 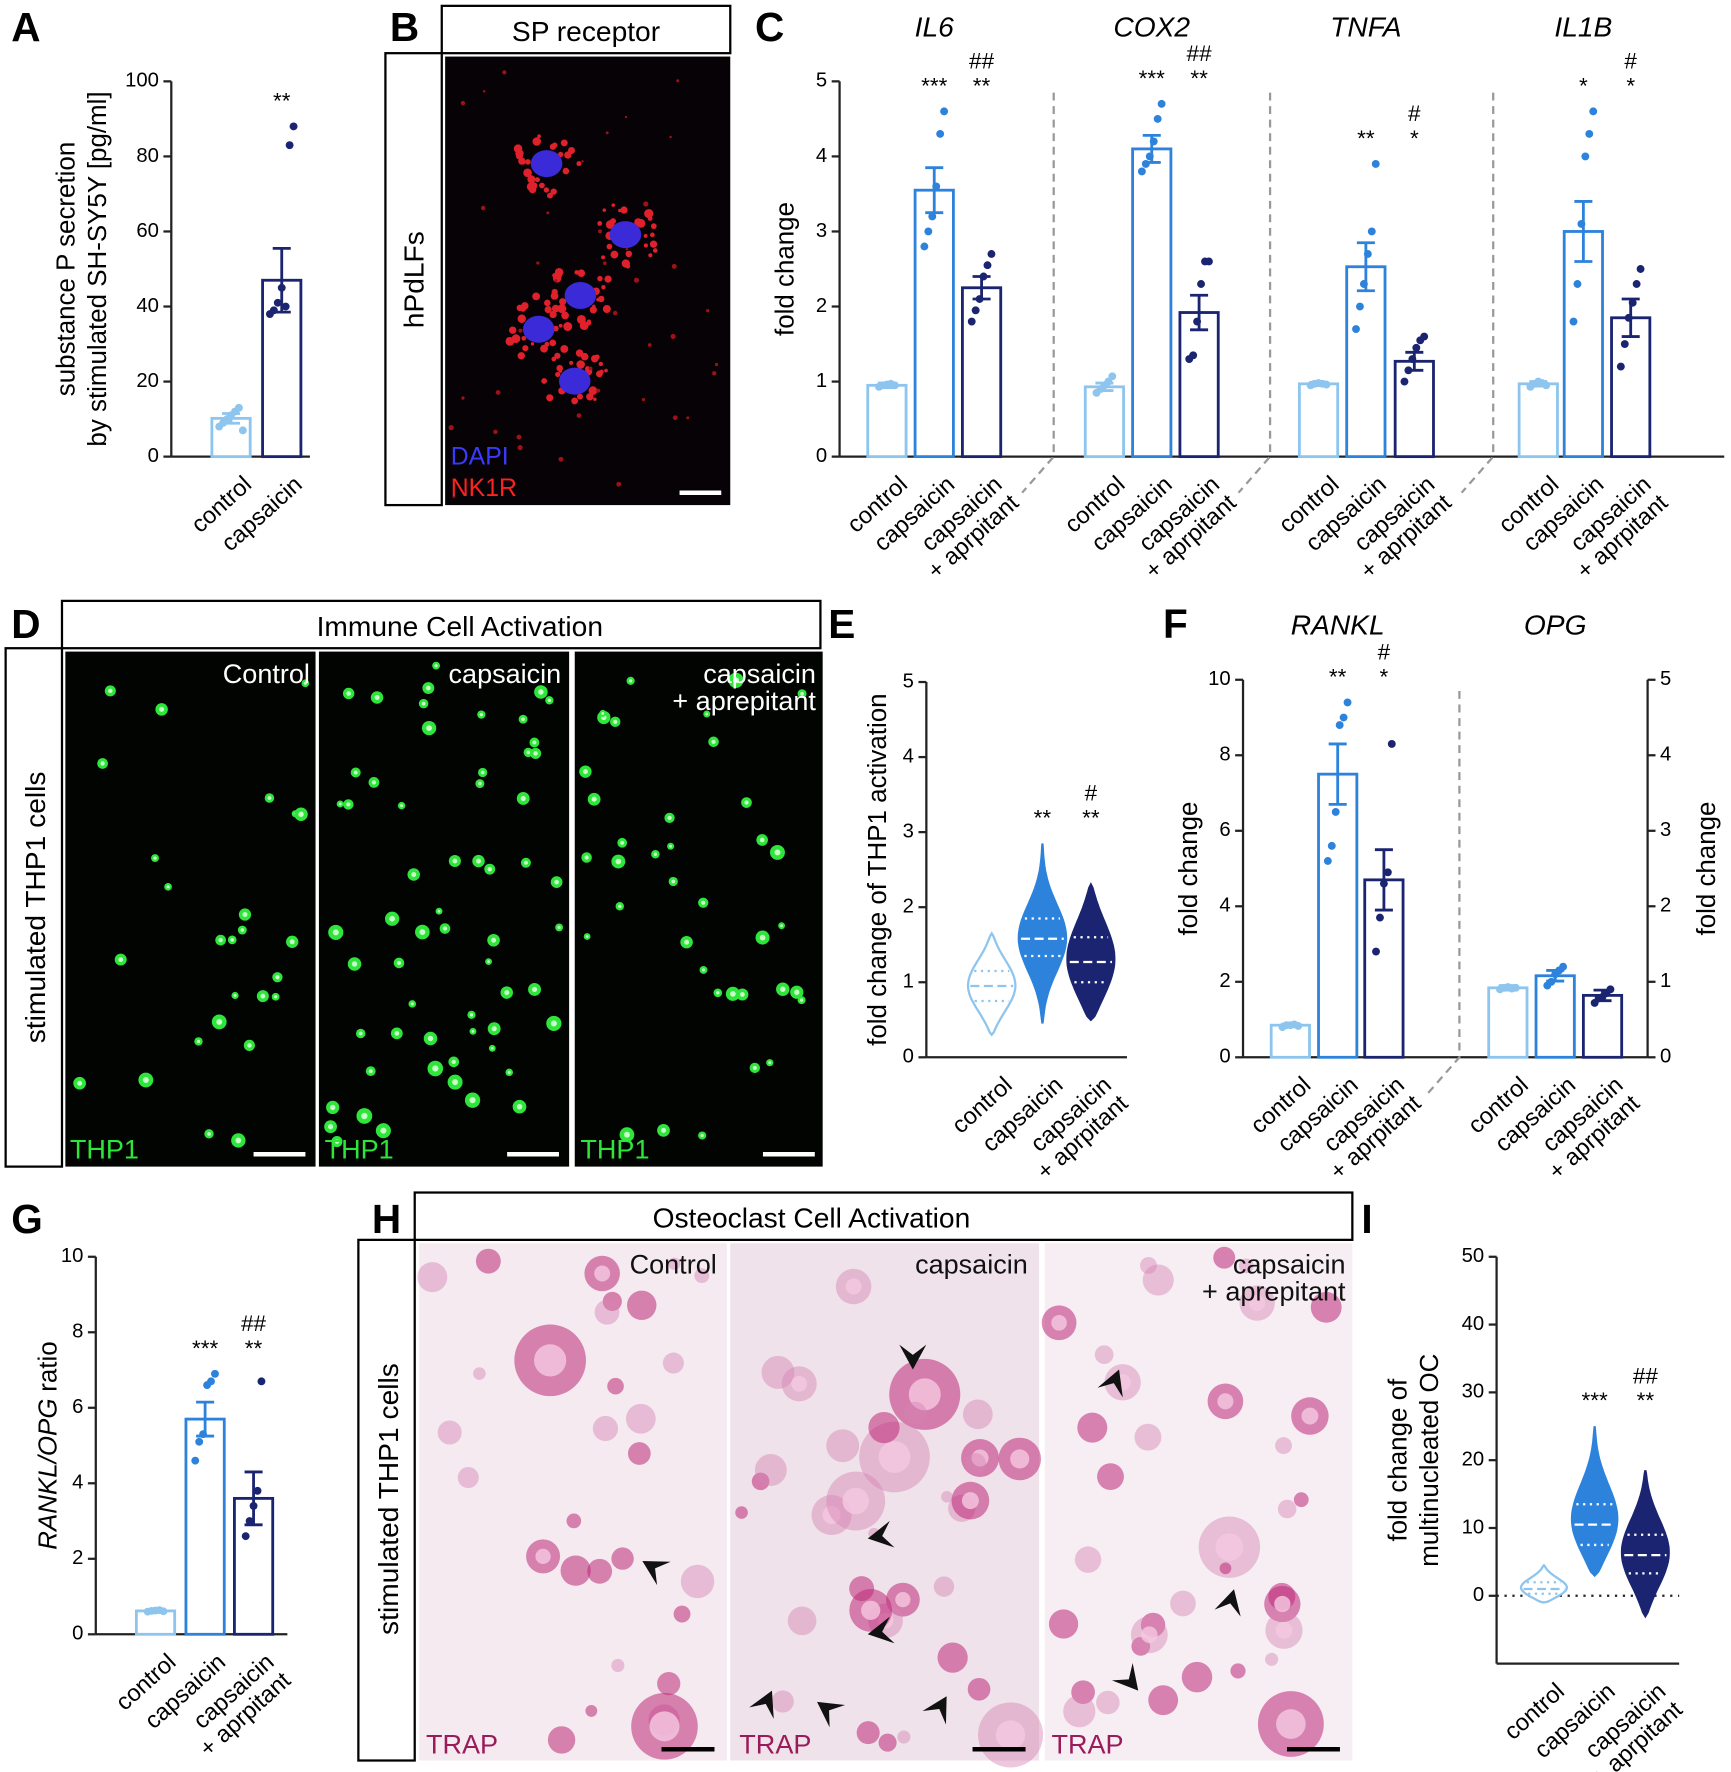 What do you see at coordinates (785, 269) in the screenshot?
I see `y-axis-label: fold change` at bounding box center [785, 269].